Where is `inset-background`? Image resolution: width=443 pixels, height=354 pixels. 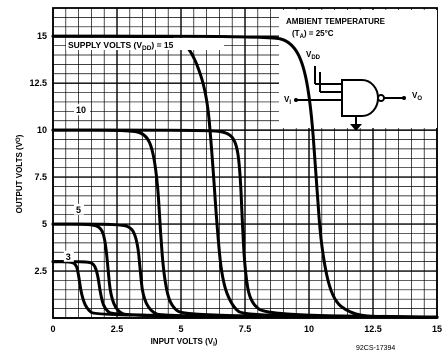
inset-background is located at coordinates (358, 69).